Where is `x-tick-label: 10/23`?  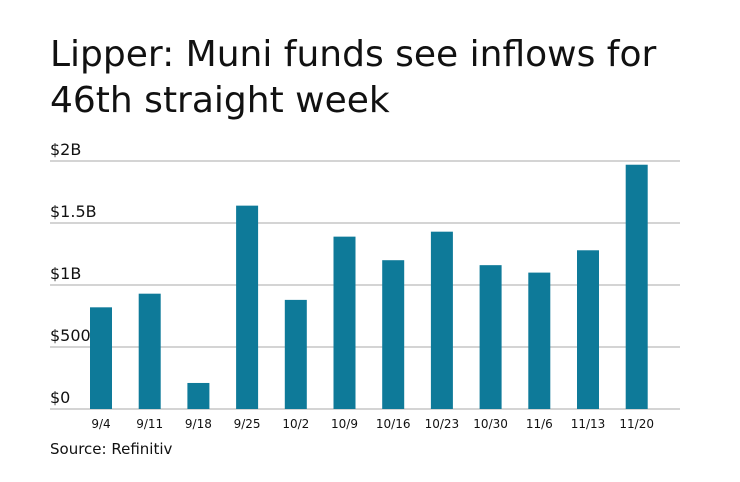 x-tick-label: 10/23 is located at coordinates (442, 424).